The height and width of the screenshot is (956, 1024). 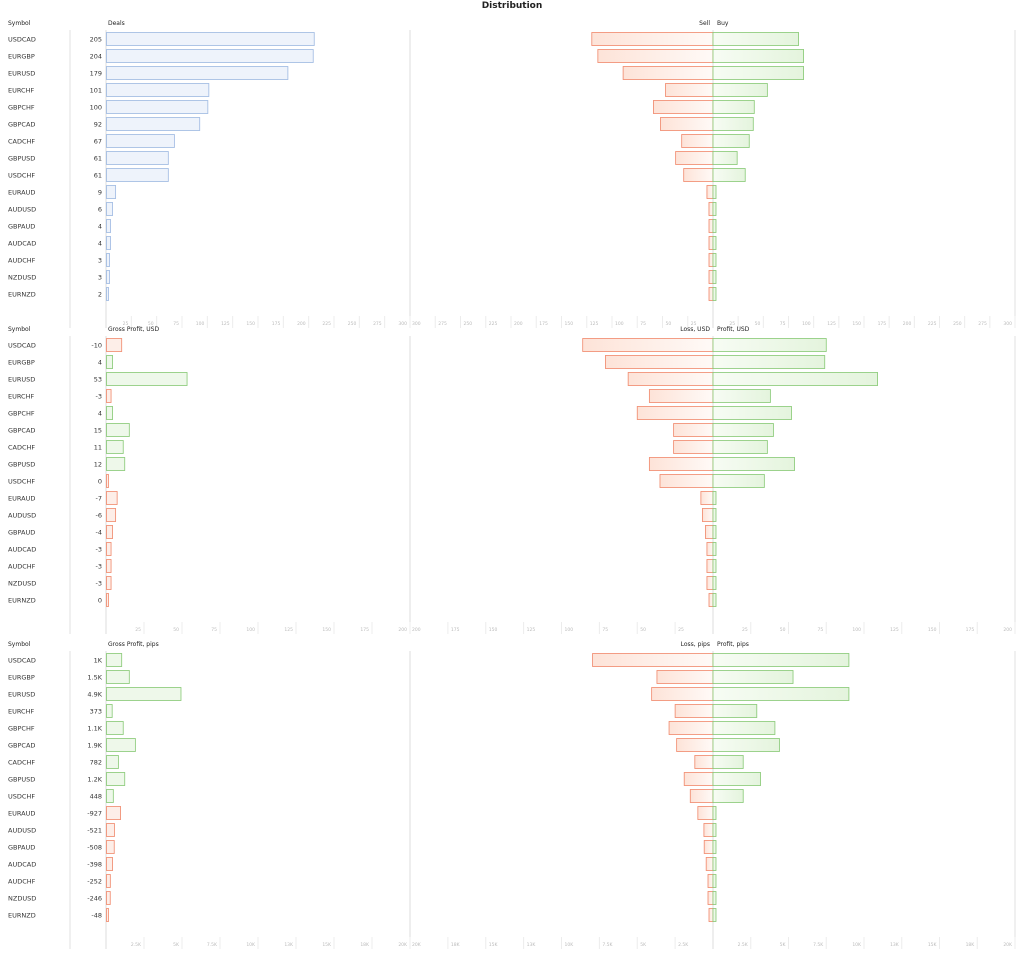 I want to click on tick-label: 250, so click(x=352, y=324).